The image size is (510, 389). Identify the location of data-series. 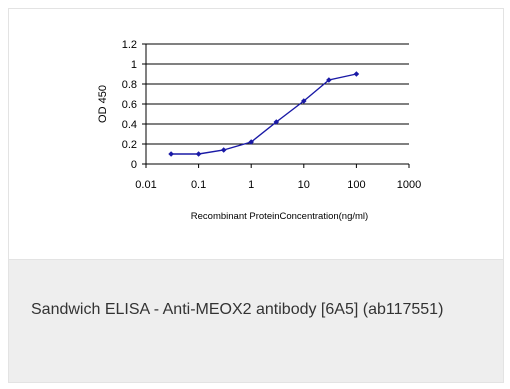
(264, 114).